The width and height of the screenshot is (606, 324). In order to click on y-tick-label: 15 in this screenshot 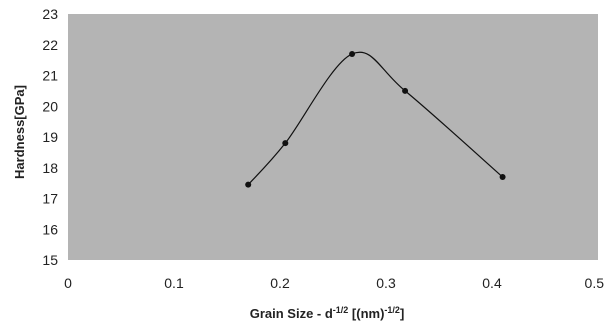, I will do `click(50, 260)`.